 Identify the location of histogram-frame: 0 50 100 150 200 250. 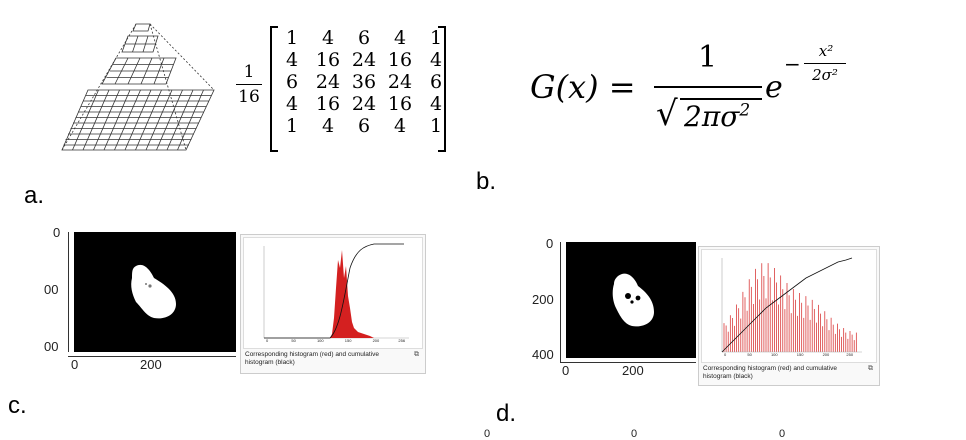
(789, 306).